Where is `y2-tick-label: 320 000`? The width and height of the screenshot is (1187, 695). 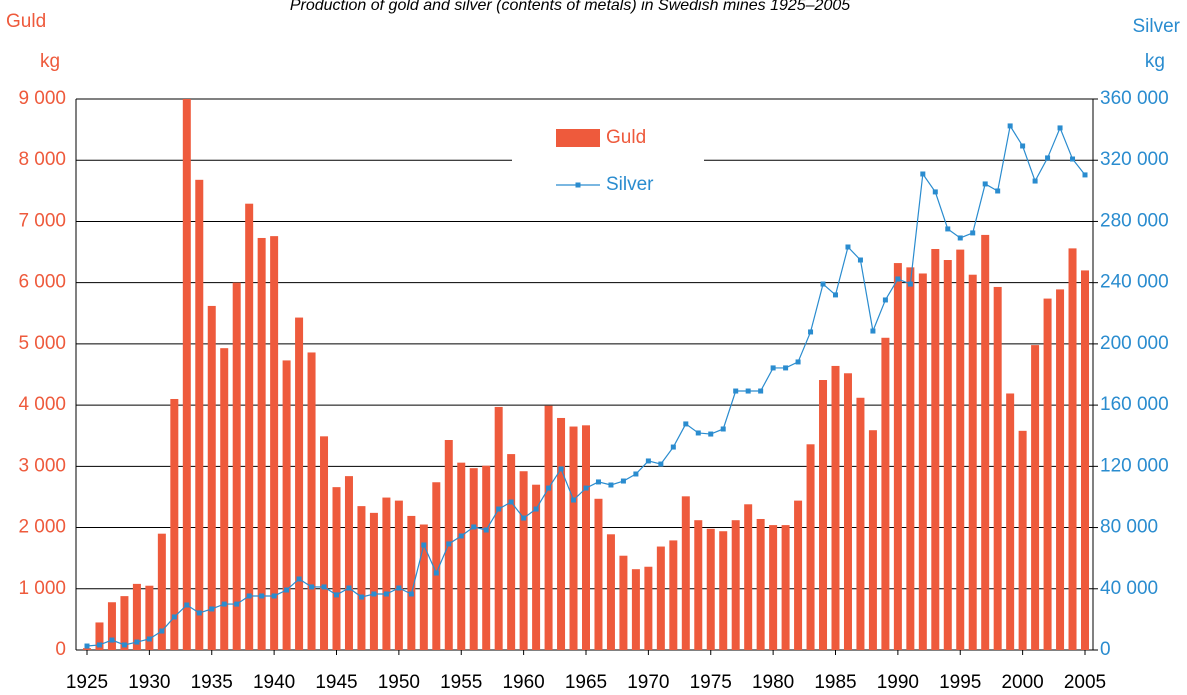
y2-tick-label: 320 000 is located at coordinates (1134, 159).